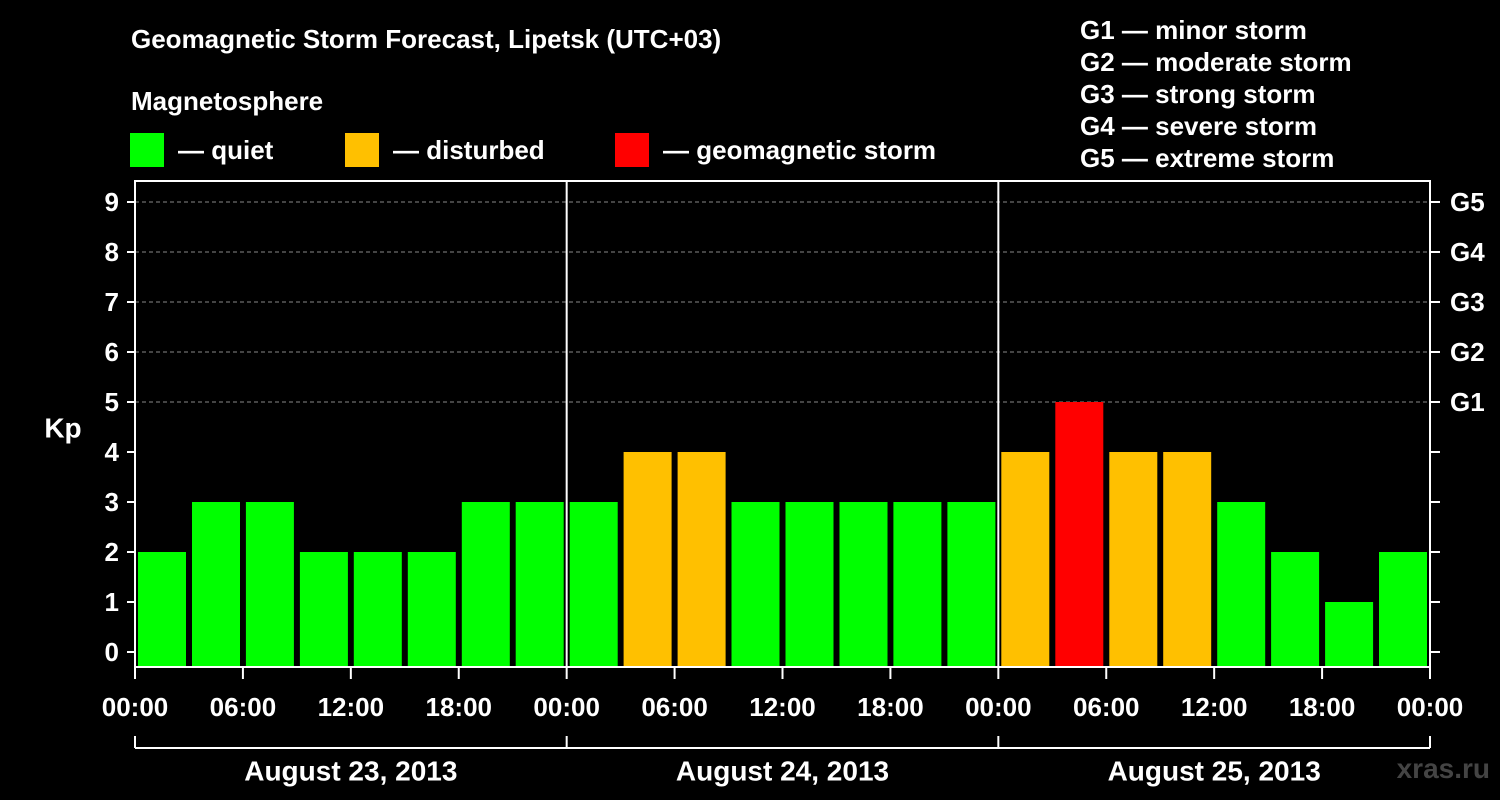 This screenshot has width=1500, height=800. I want to click on legend-storm: — geomagnetic storm, so click(775, 150).